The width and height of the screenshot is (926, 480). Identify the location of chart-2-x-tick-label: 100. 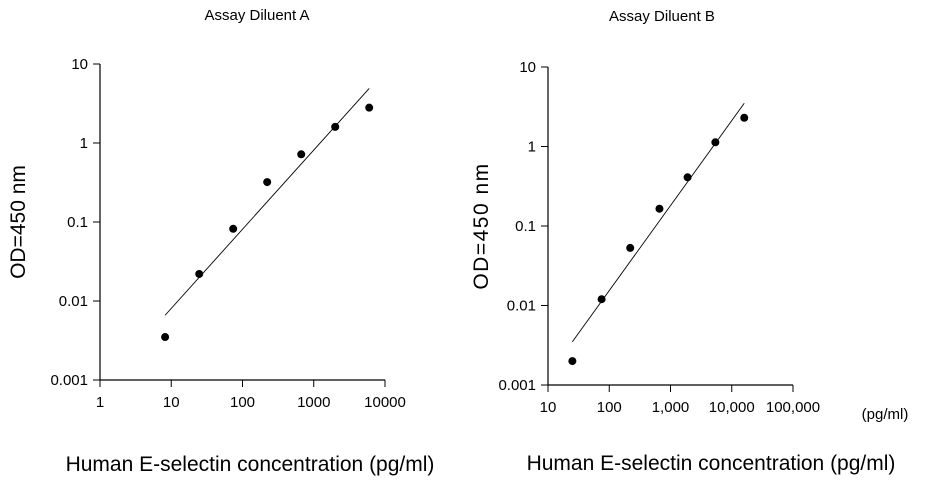
(609, 407).